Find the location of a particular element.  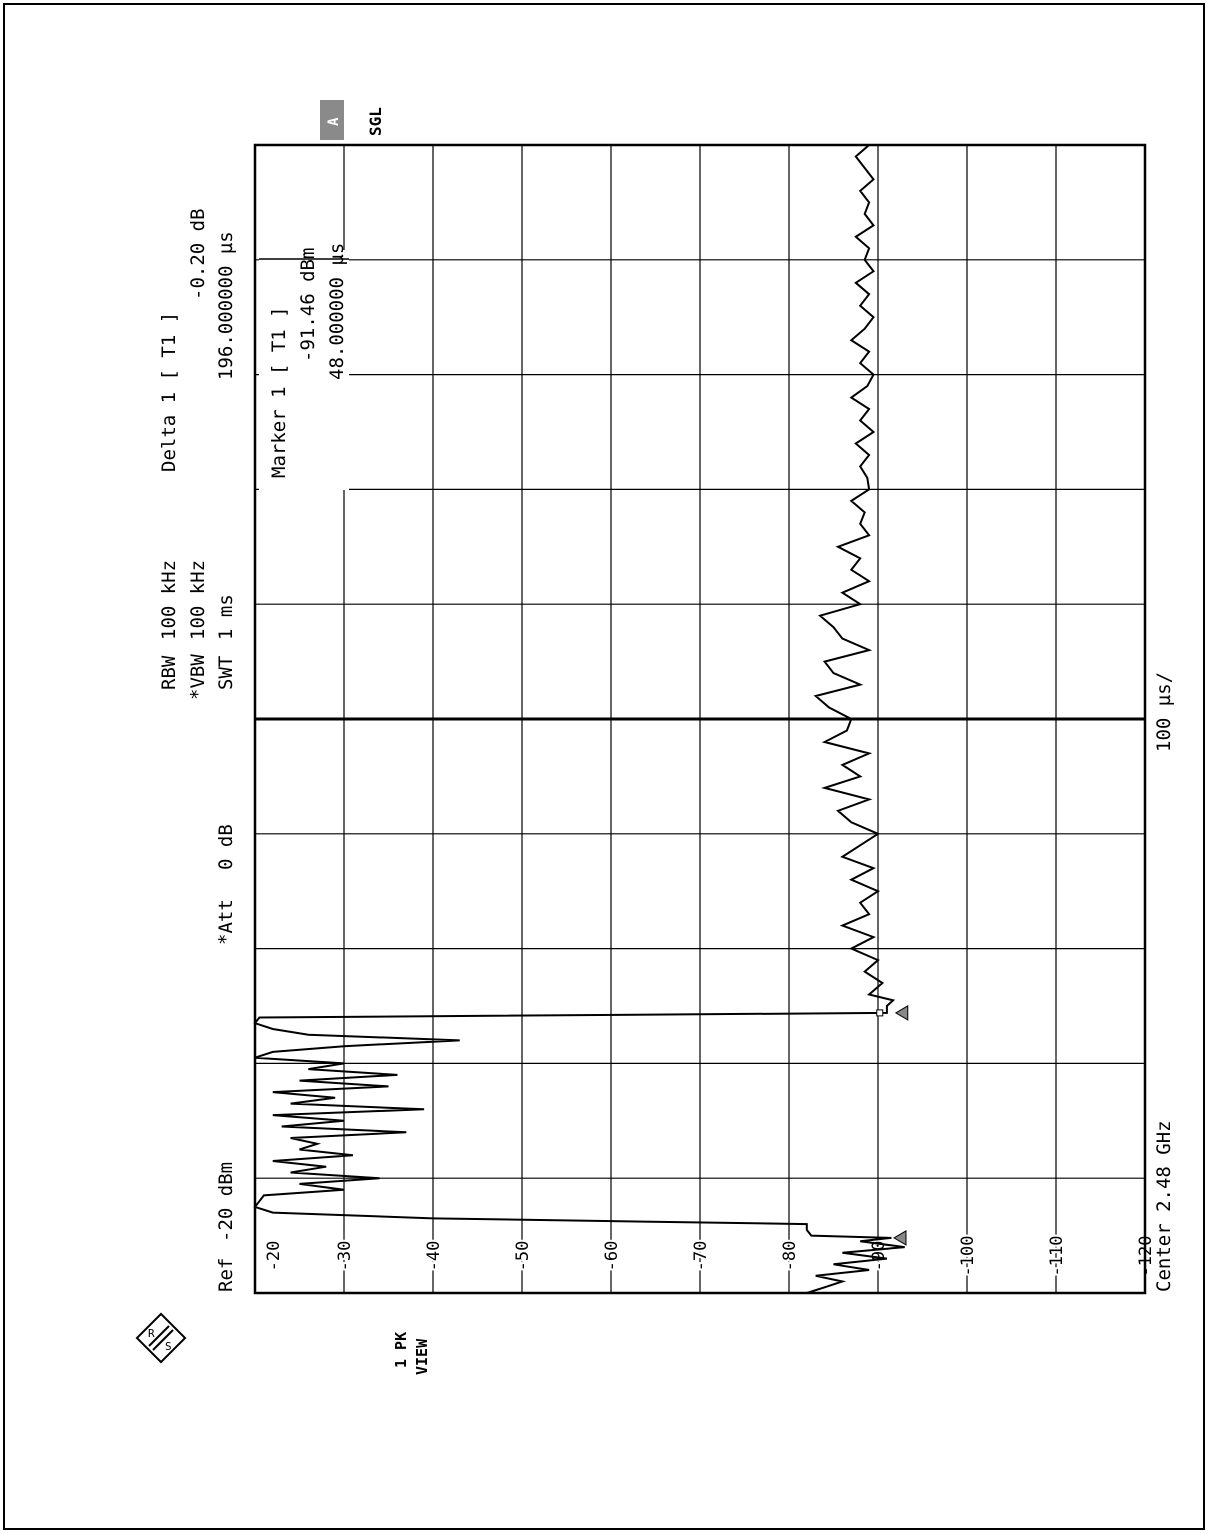

ref-label: Ref is located at coordinates (226, 1275).